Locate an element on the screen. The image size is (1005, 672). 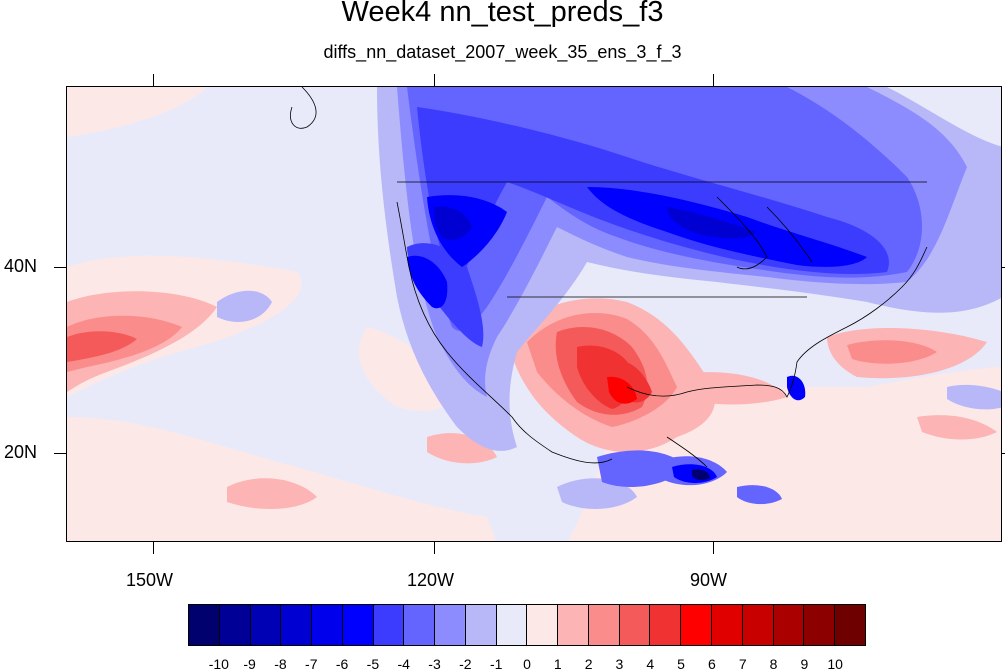
colorbar-label: 10 is located at coordinates (835, 664).